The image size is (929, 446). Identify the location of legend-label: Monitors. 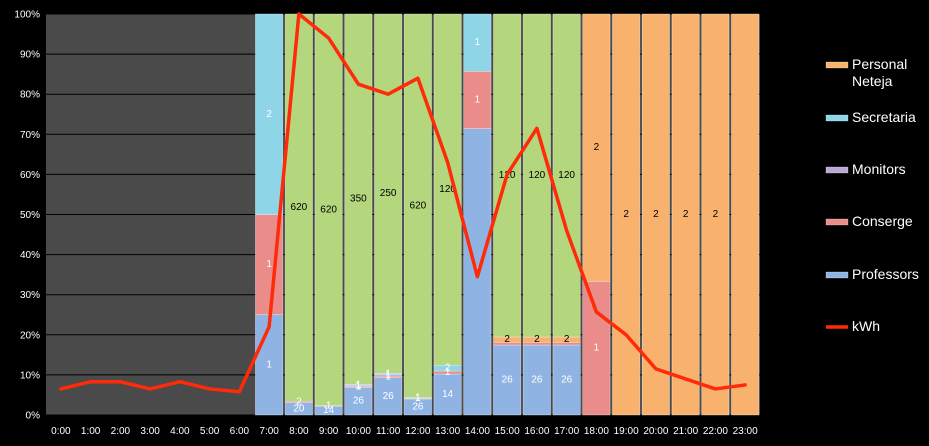
(879, 169).